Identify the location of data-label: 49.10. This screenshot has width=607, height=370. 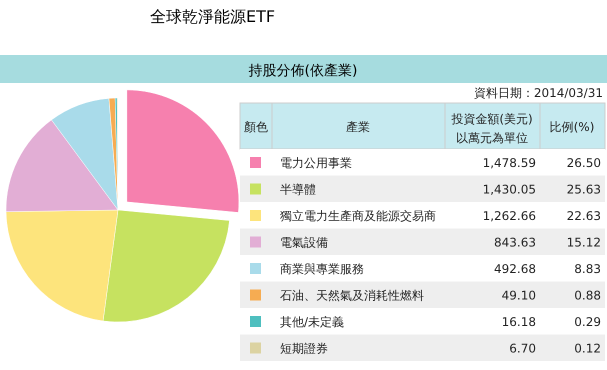
(519, 295).